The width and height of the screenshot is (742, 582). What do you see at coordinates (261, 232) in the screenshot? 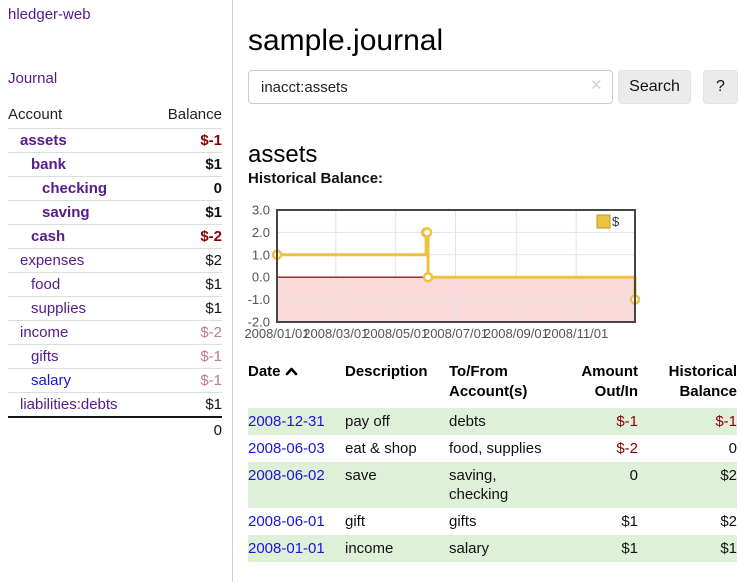
I see `y-axis-tick-label: 2.0` at bounding box center [261, 232].